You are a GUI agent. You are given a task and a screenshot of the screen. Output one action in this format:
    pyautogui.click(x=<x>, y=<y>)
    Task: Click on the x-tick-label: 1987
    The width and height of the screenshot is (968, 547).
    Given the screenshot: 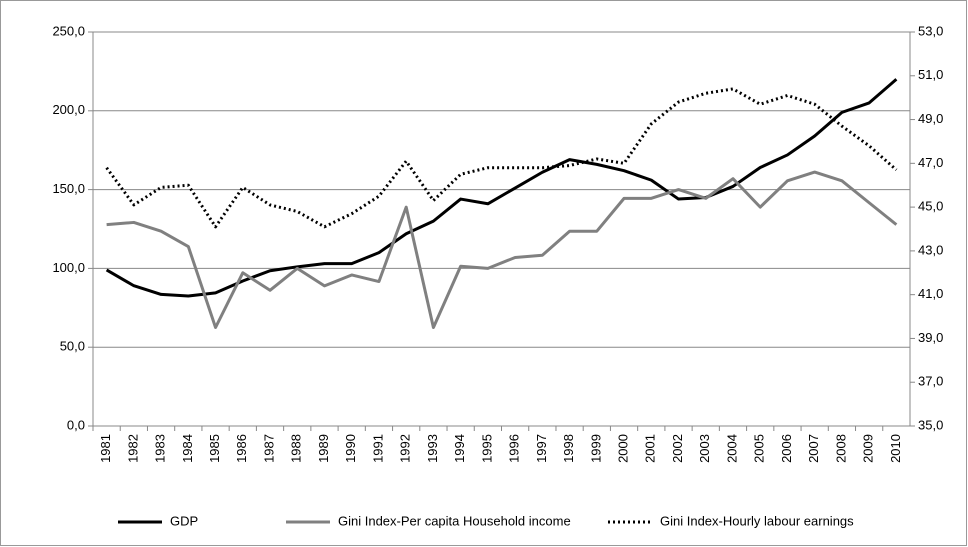 What is the action you would take?
    pyautogui.click(x=268, y=448)
    